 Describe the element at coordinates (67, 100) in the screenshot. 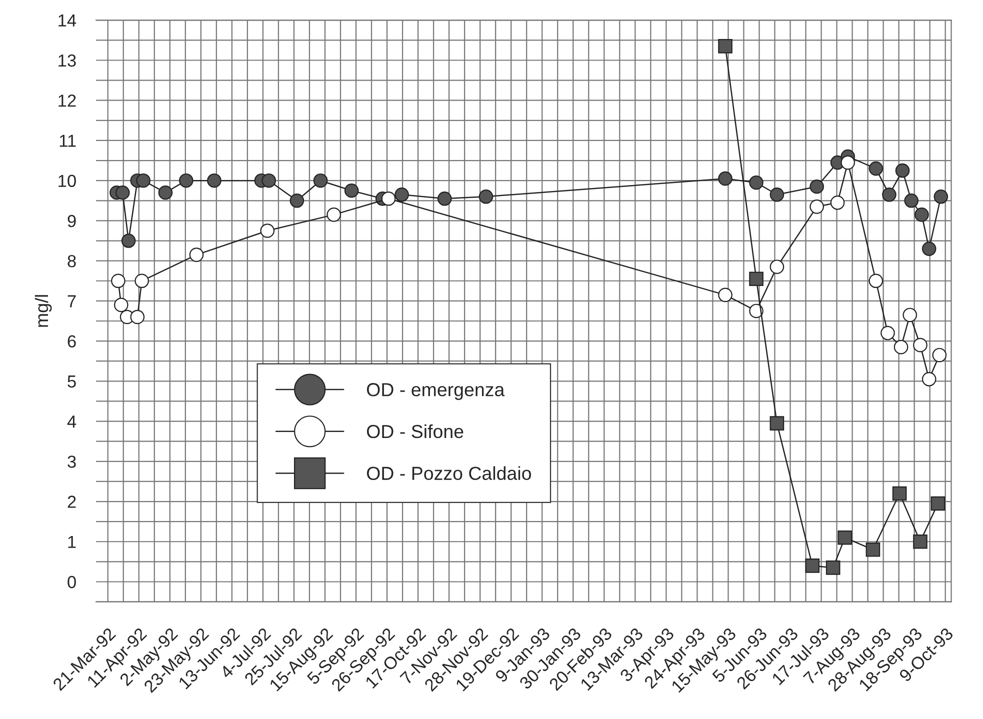

I see `y-tick-label: 12` at that location.